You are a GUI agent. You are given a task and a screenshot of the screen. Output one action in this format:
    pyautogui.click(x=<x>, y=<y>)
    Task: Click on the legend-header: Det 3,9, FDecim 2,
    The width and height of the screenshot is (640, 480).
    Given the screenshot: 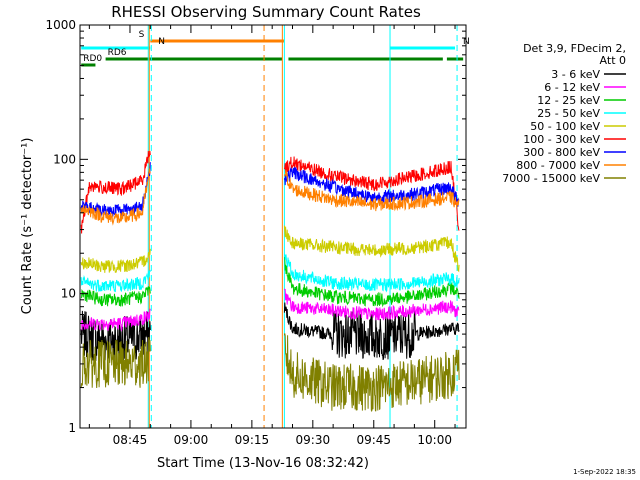 What is the action you would take?
    pyautogui.click(x=574, y=48)
    